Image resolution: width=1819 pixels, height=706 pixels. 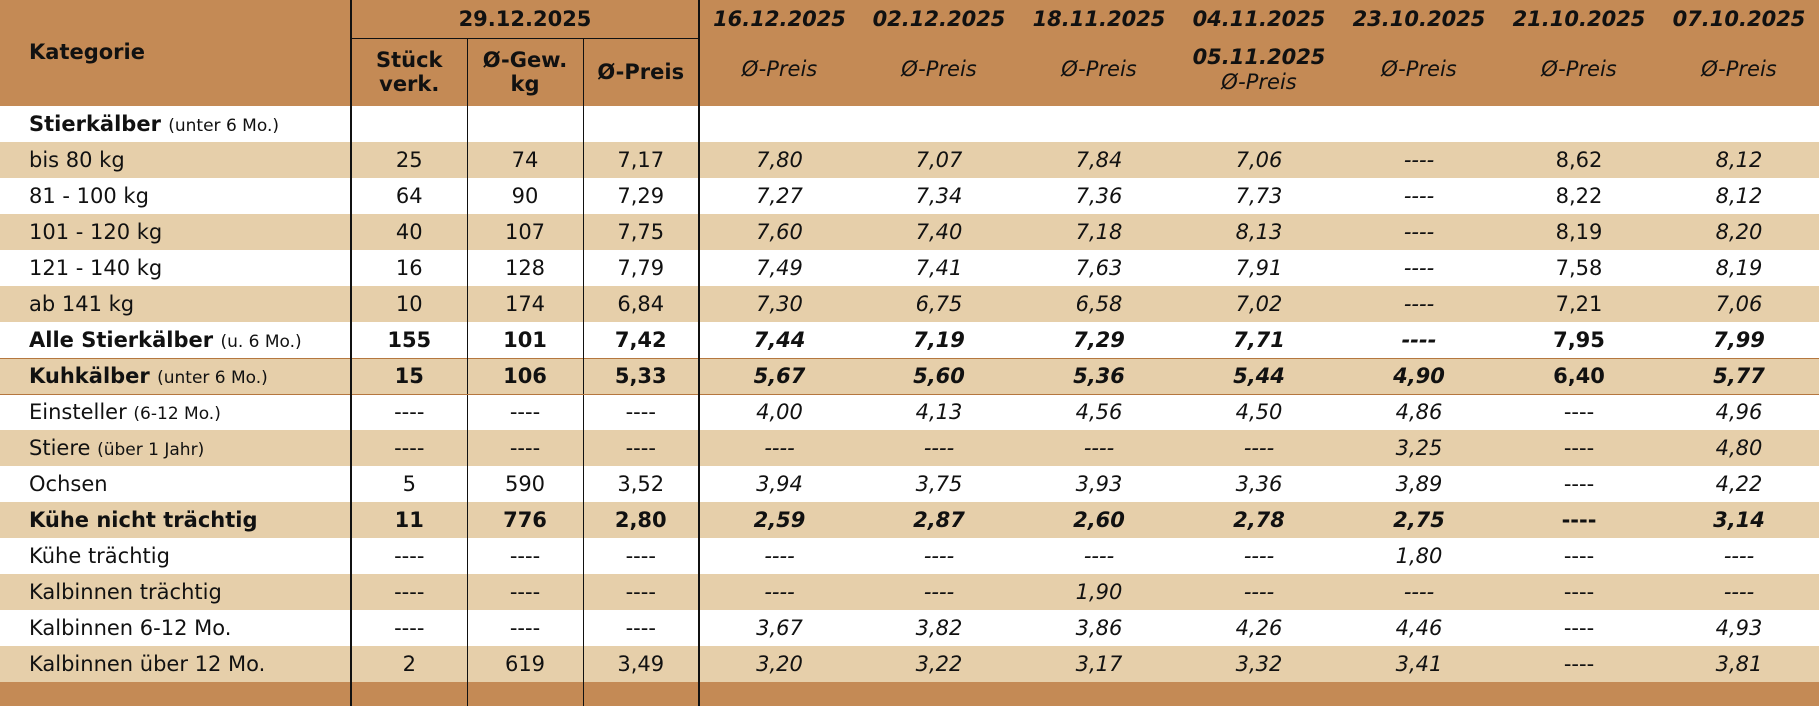 What do you see at coordinates (524, 484) in the screenshot?
I see `cell: 590` at bounding box center [524, 484].